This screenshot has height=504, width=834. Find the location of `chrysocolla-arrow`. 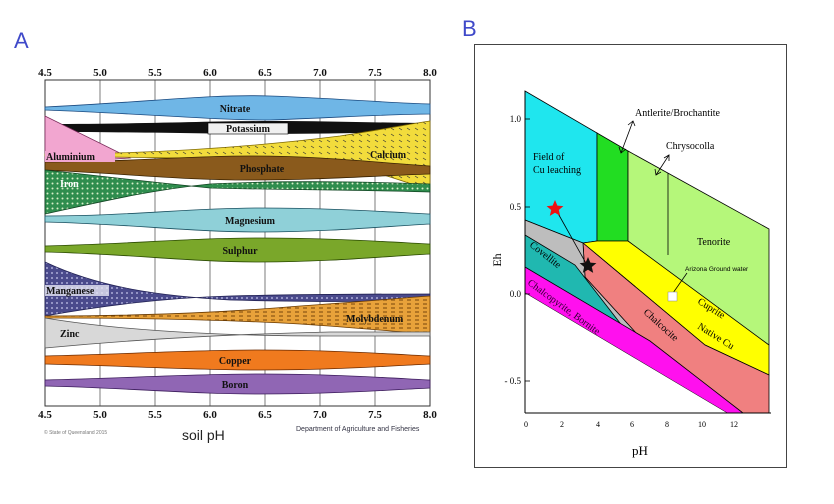

chrysocolla-arrow is located at coordinates (662, 165).